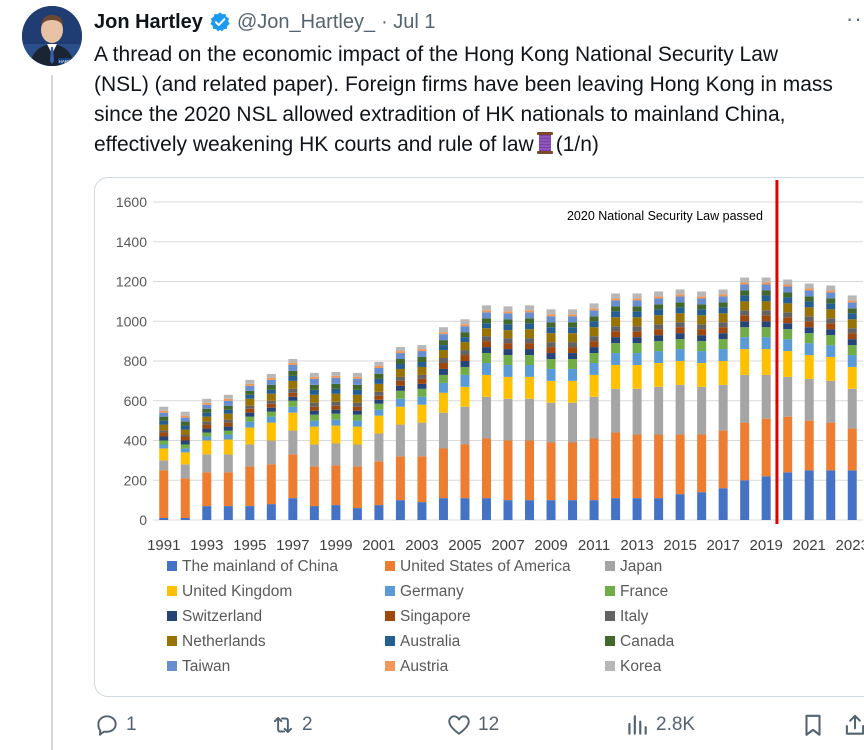 This screenshot has width=864, height=750. I want to click on repost-button: 2, so click(291, 725).